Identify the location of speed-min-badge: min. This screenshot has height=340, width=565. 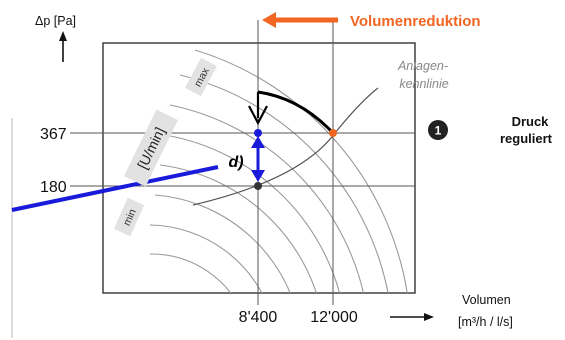
(129, 217).